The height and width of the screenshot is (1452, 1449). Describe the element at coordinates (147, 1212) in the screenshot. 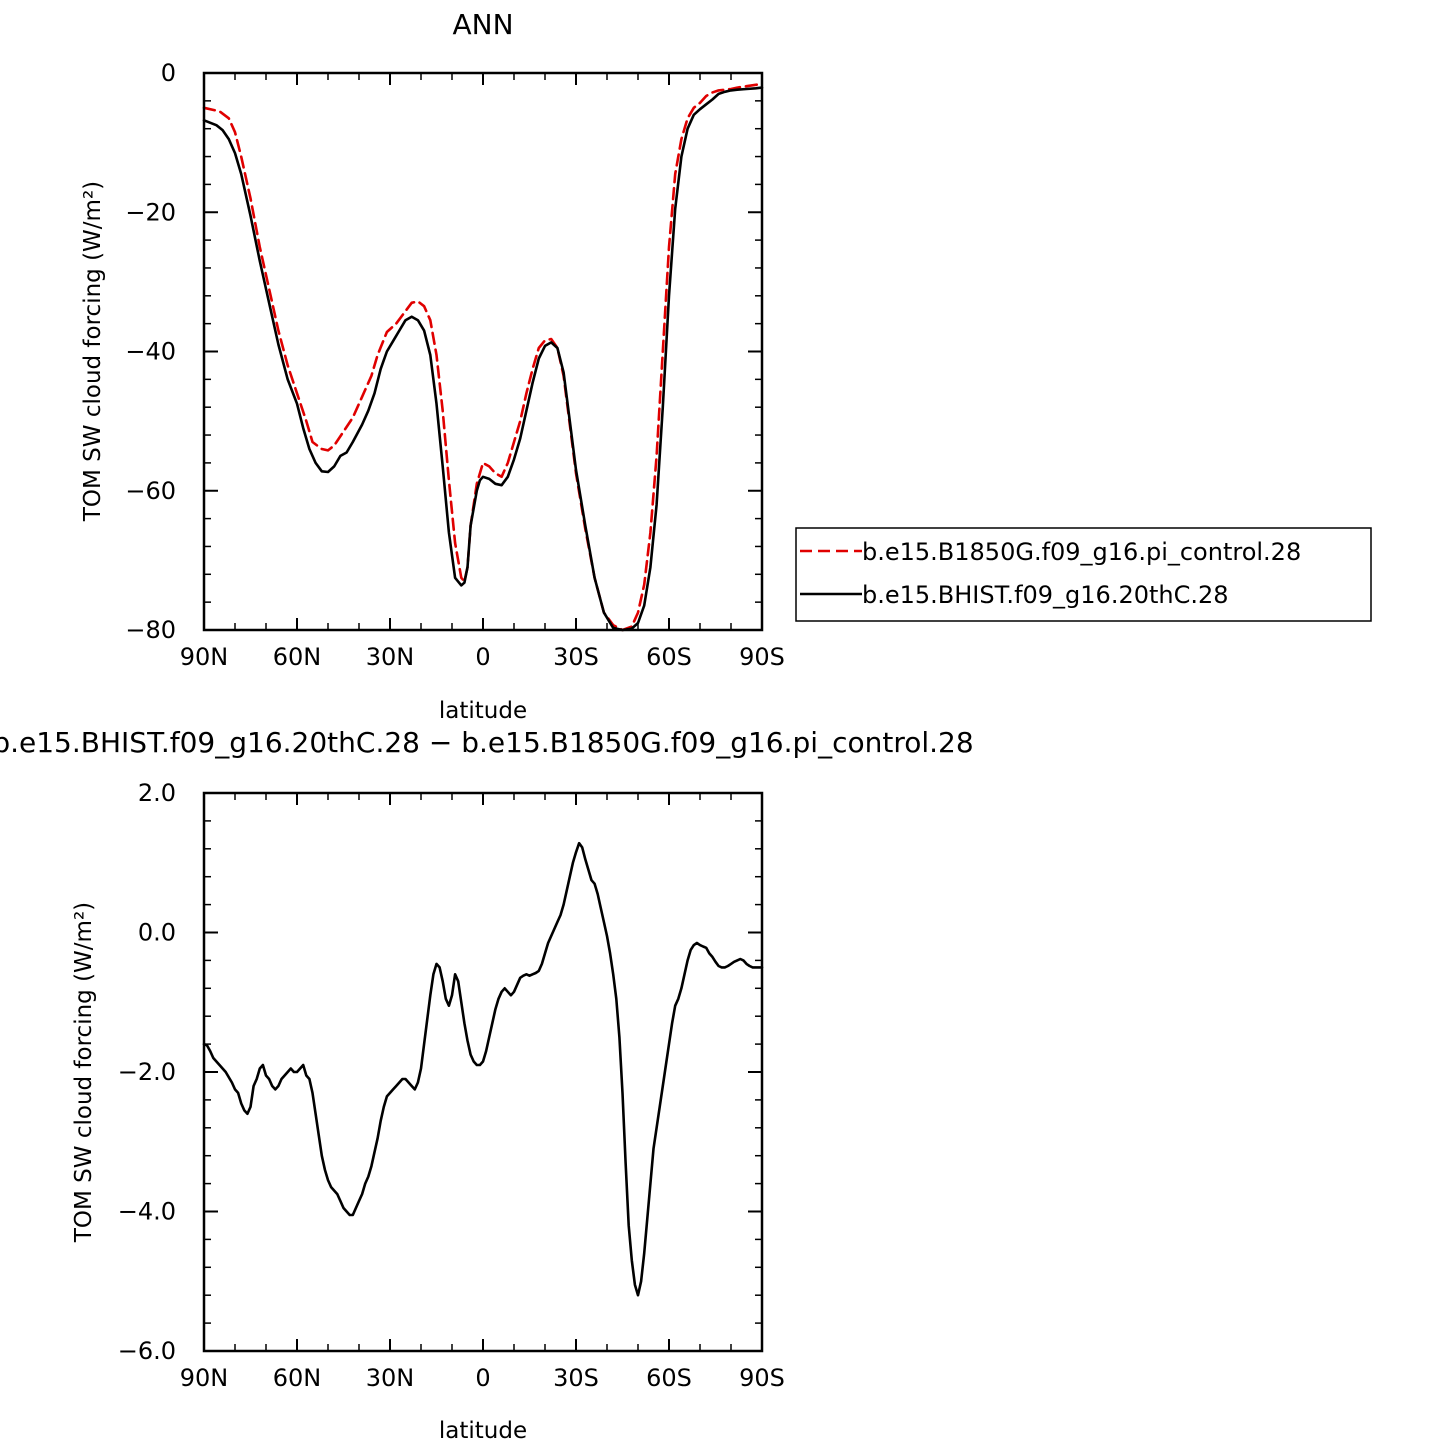

I see `y-tick-label: −4.0` at that location.